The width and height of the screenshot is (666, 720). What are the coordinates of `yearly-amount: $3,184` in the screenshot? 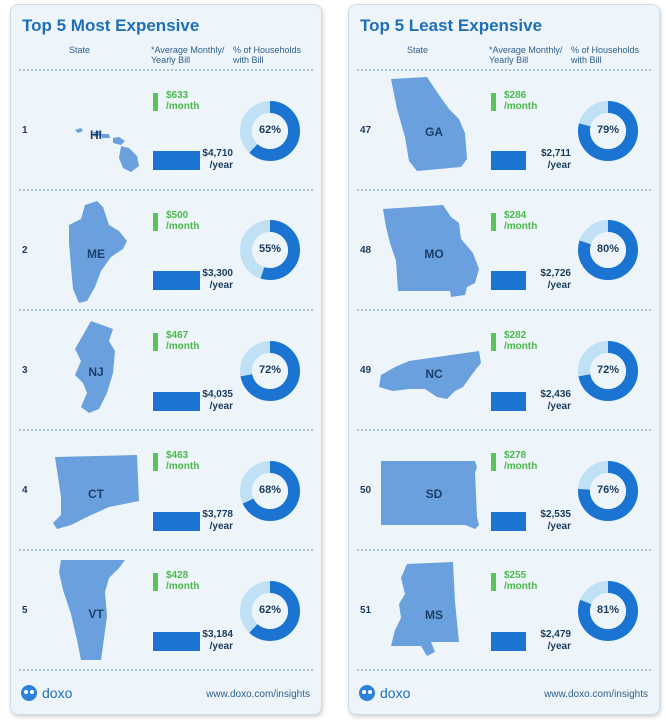 It's located at (217, 634).